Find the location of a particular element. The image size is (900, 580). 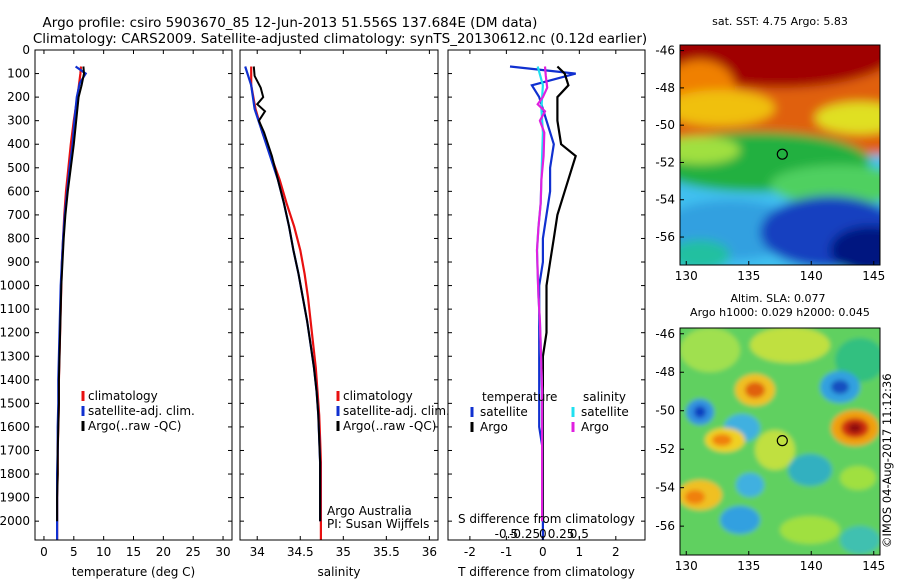

y-tick-label: 400 is located at coordinates (18, 144).